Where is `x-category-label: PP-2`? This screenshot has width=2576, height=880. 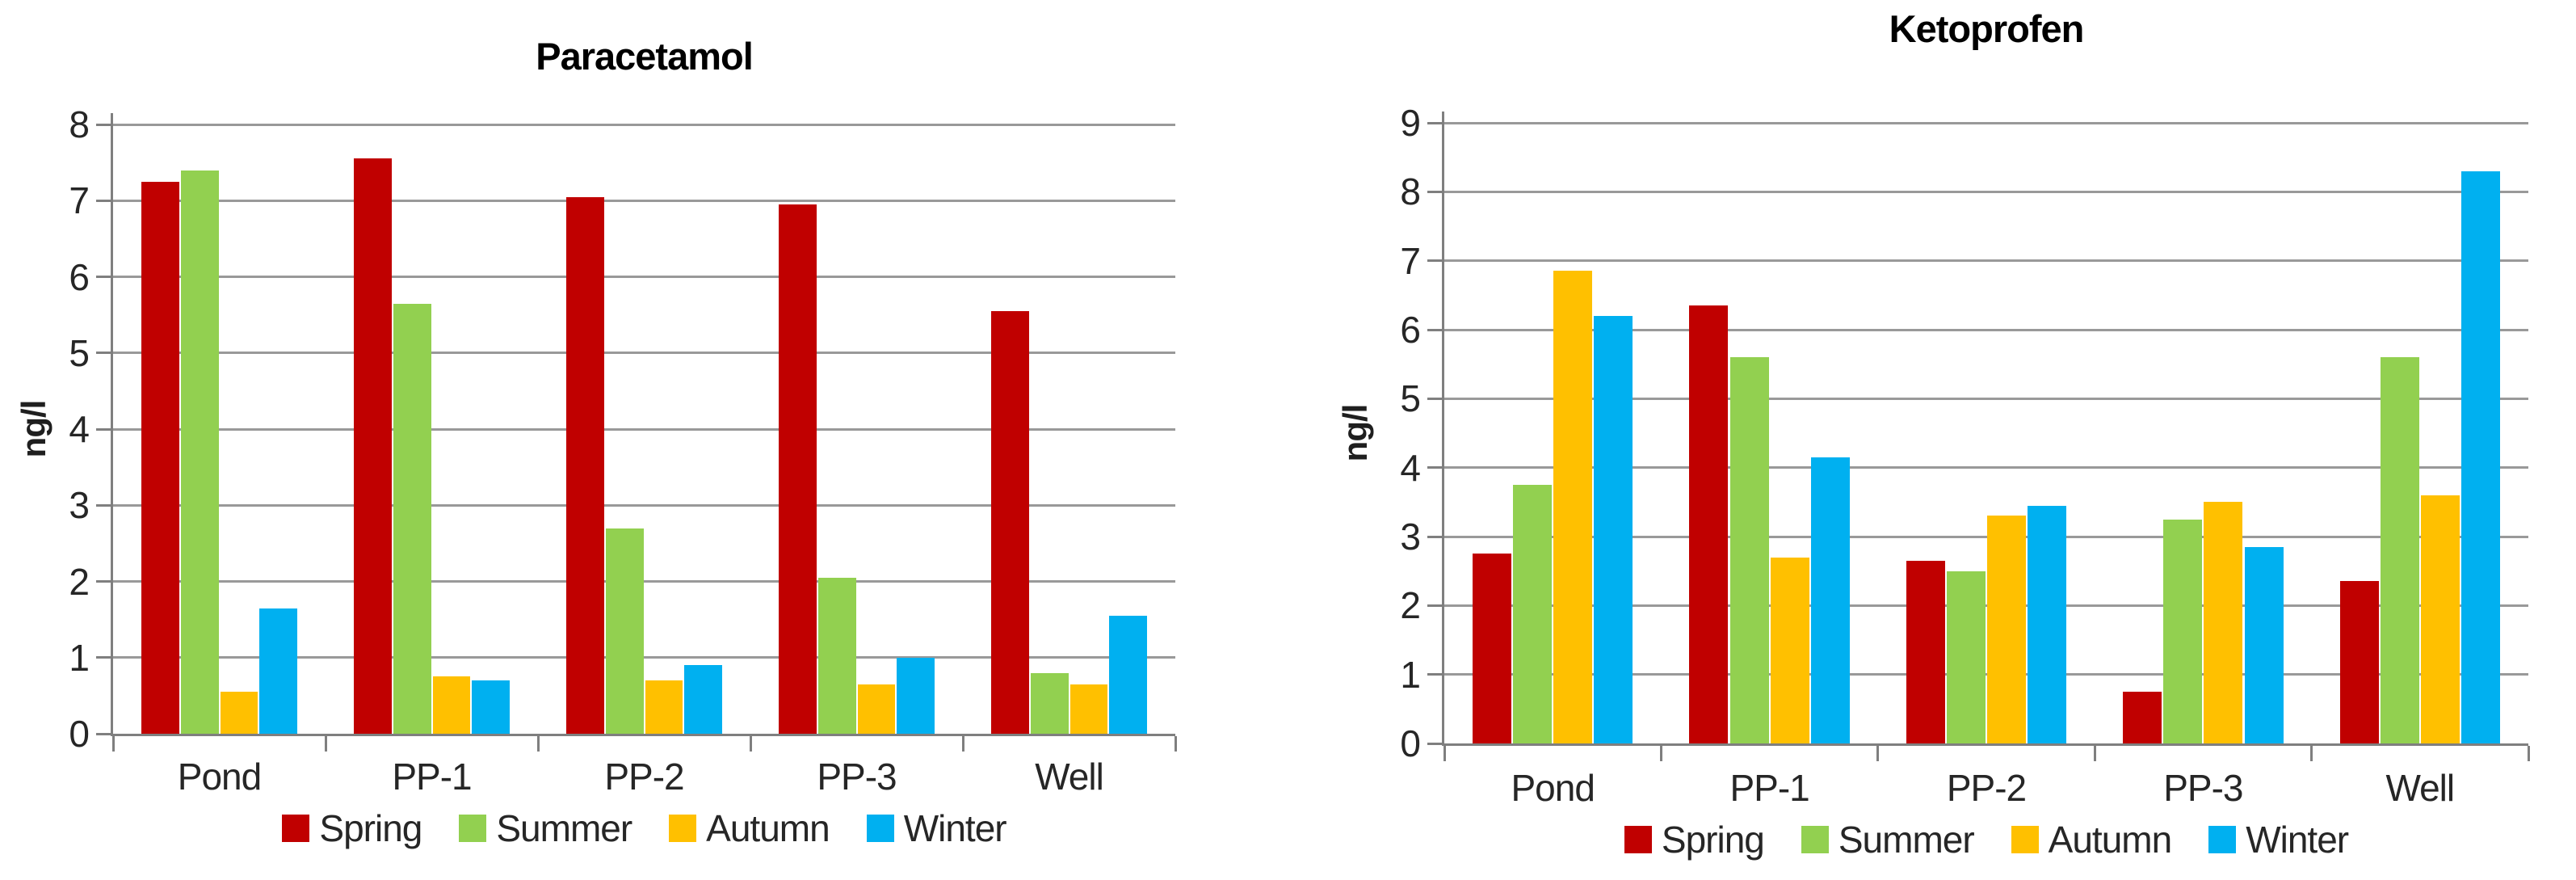 x-category-label: PP-2 is located at coordinates (644, 777).